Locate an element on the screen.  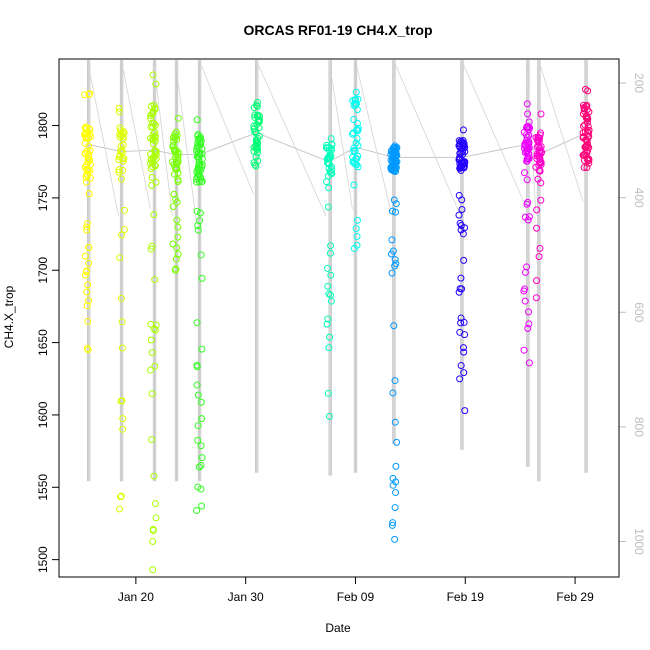
y2-tick-label: 1000 is located at coordinates (639, 541).